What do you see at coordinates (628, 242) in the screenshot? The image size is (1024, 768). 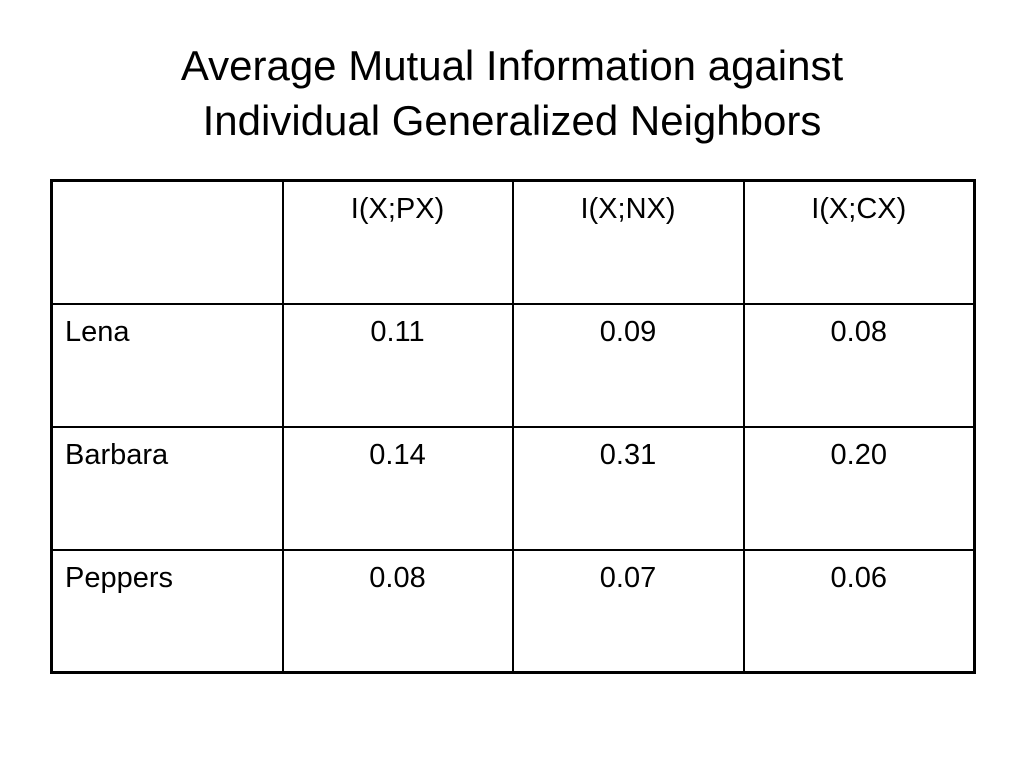 I see `column-header-nx: I(X;NX)` at bounding box center [628, 242].